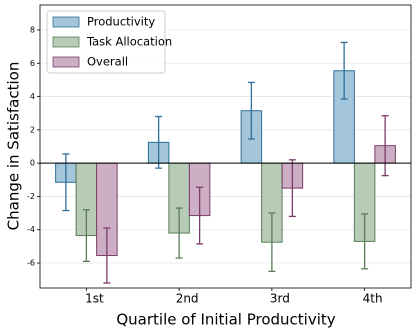 The image size is (413, 329). What do you see at coordinates (373, 299) in the screenshot?
I see `x-tick-label: 4th` at bounding box center [373, 299].